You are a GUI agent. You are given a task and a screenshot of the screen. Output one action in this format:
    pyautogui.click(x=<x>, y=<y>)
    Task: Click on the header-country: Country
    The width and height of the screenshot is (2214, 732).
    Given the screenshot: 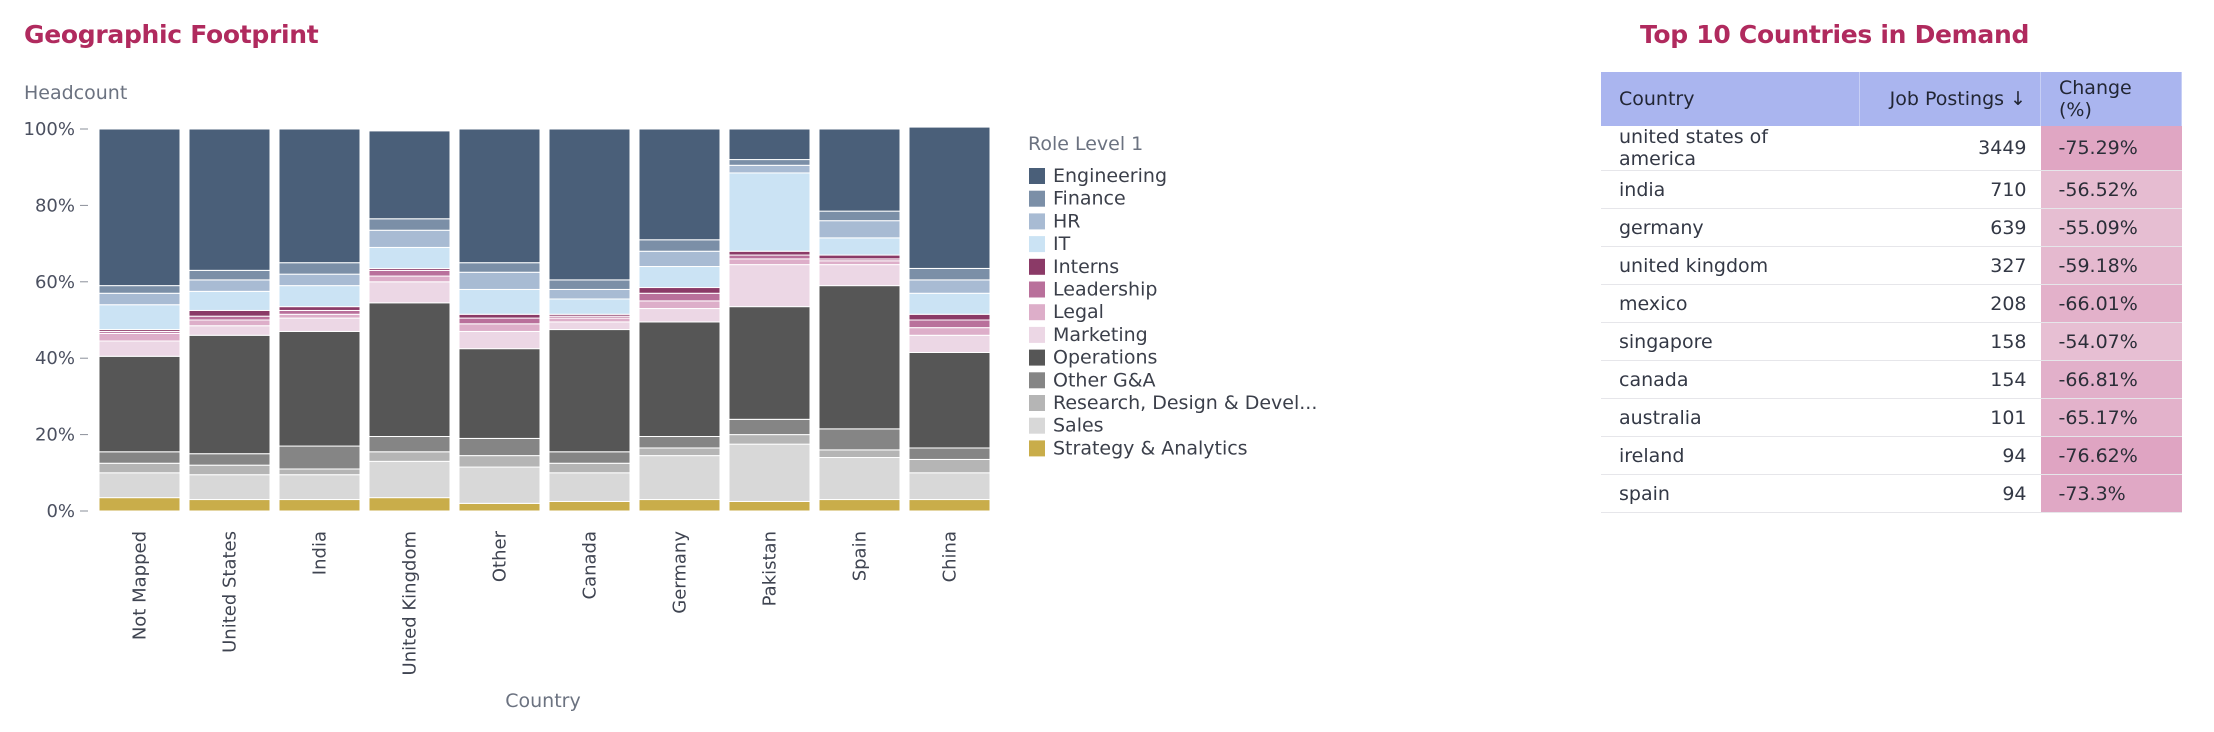 What is the action you would take?
    pyautogui.click(x=1730, y=99)
    